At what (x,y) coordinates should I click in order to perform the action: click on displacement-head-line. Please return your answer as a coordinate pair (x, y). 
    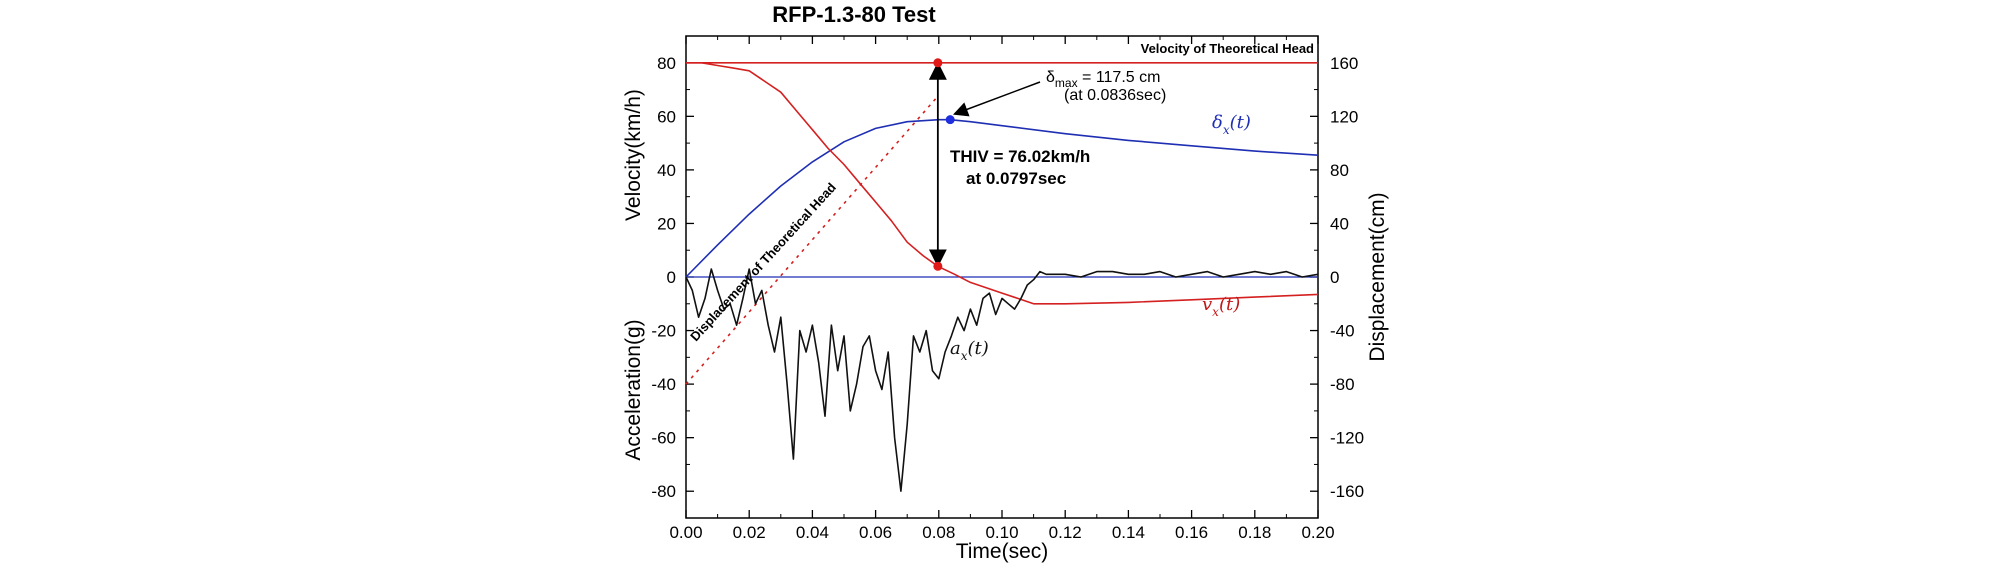
    Looking at the image, I should click on (812, 240).